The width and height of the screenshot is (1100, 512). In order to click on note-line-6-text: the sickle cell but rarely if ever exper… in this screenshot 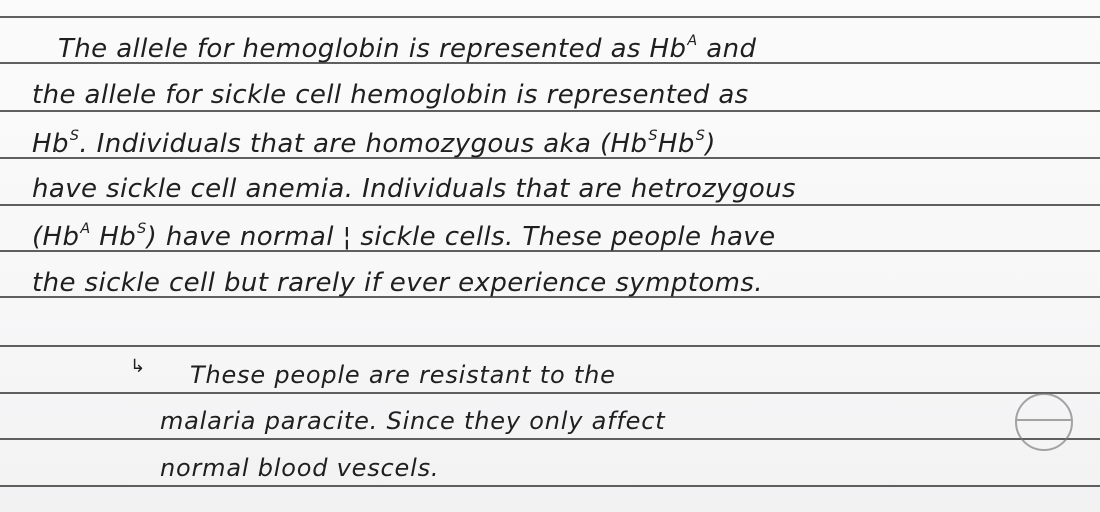, I will do `click(397, 283)`.